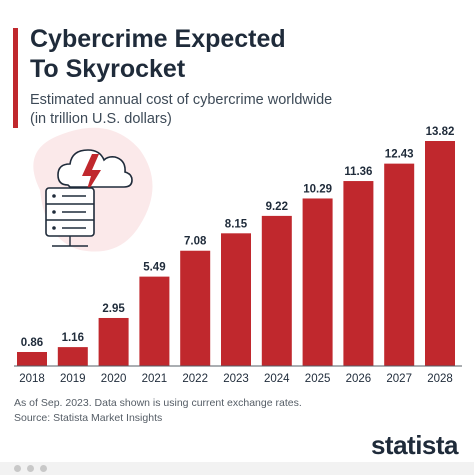 The height and width of the screenshot is (475, 474). Describe the element at coordinates (237, 468) in the screenshot. I see `share-bar` at that location.